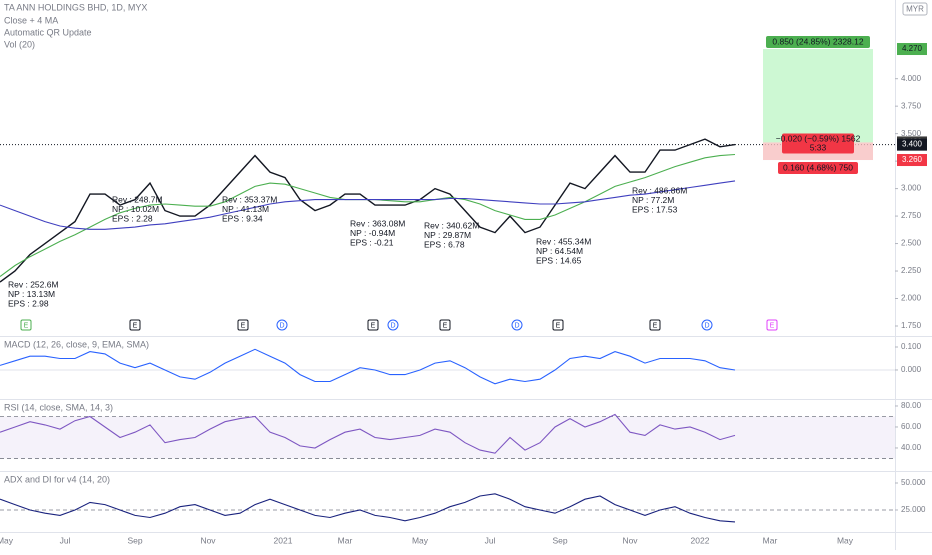 This screenshot has height=555, width=932. What do you see at coordinates (28, 303) in the screenshot?
I see `earnings-note: EPS : 2.98` at bounding box center [28, 303].